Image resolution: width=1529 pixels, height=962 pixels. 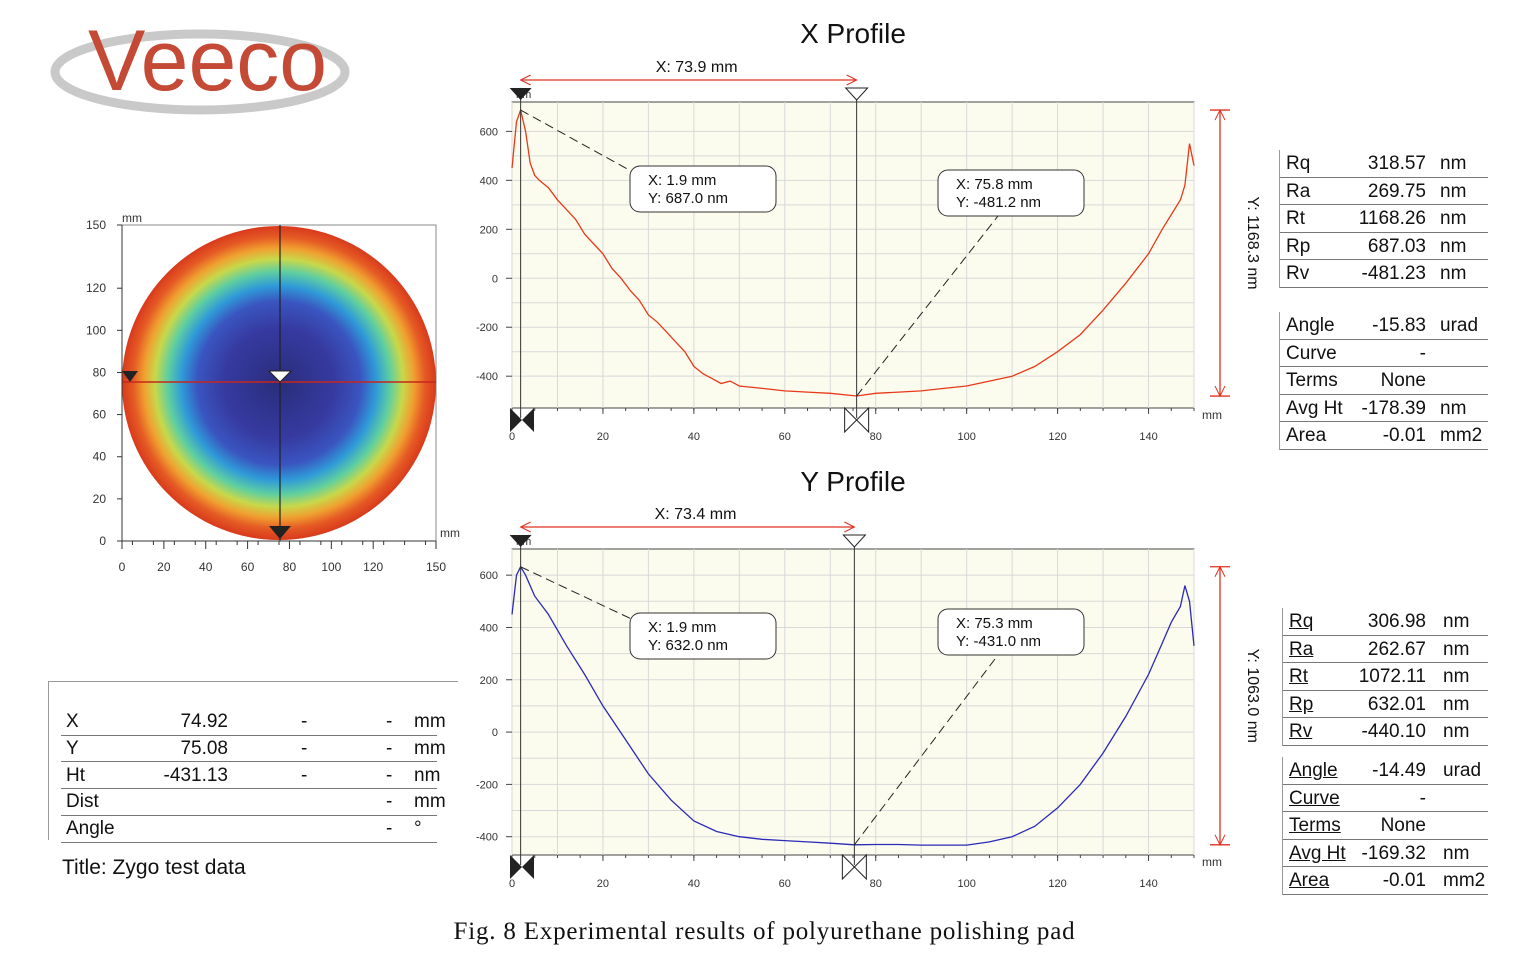 I want to click on stat-value: -, so click(x=1422, y=353).